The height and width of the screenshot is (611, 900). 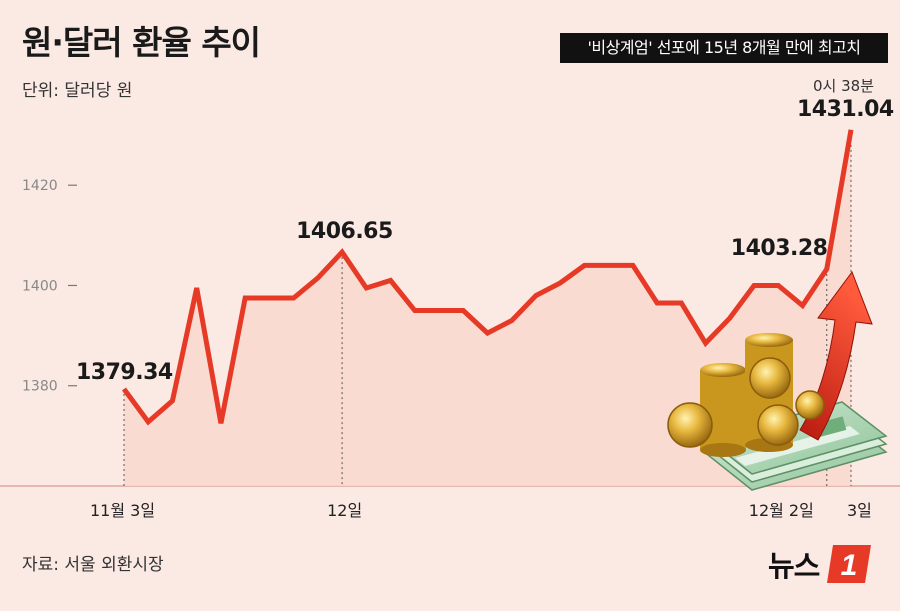 I want to click on data-label: 1379.34, so click(x=124, y=372).